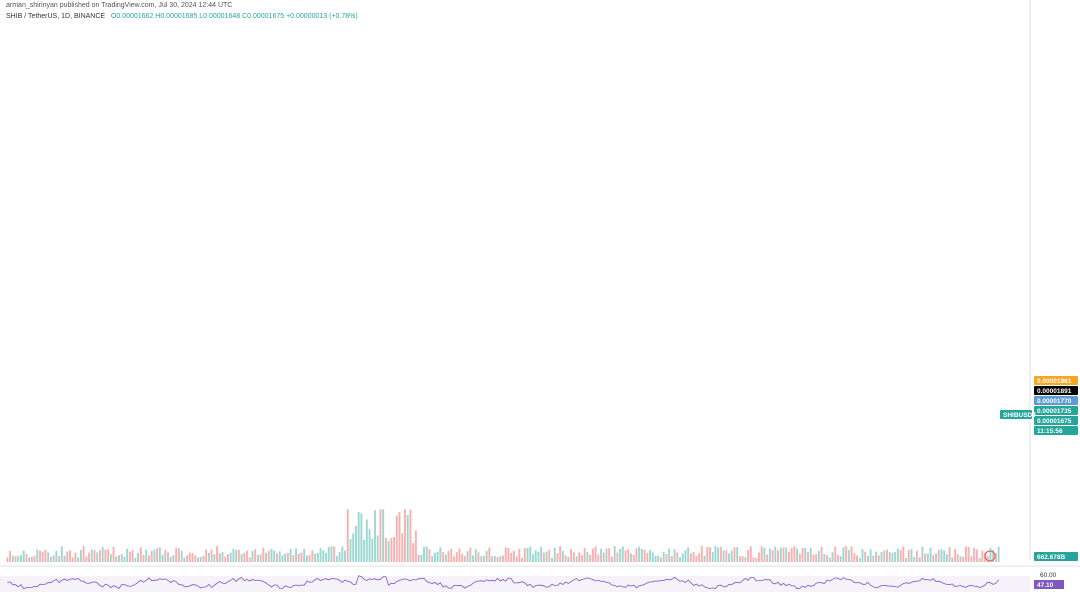 Image resolution: width=1080 pixels, height=592 pixels. I want to click on symbol-name: SHIB / TetherUS, 1D, BINANCE, so click(56, 16).